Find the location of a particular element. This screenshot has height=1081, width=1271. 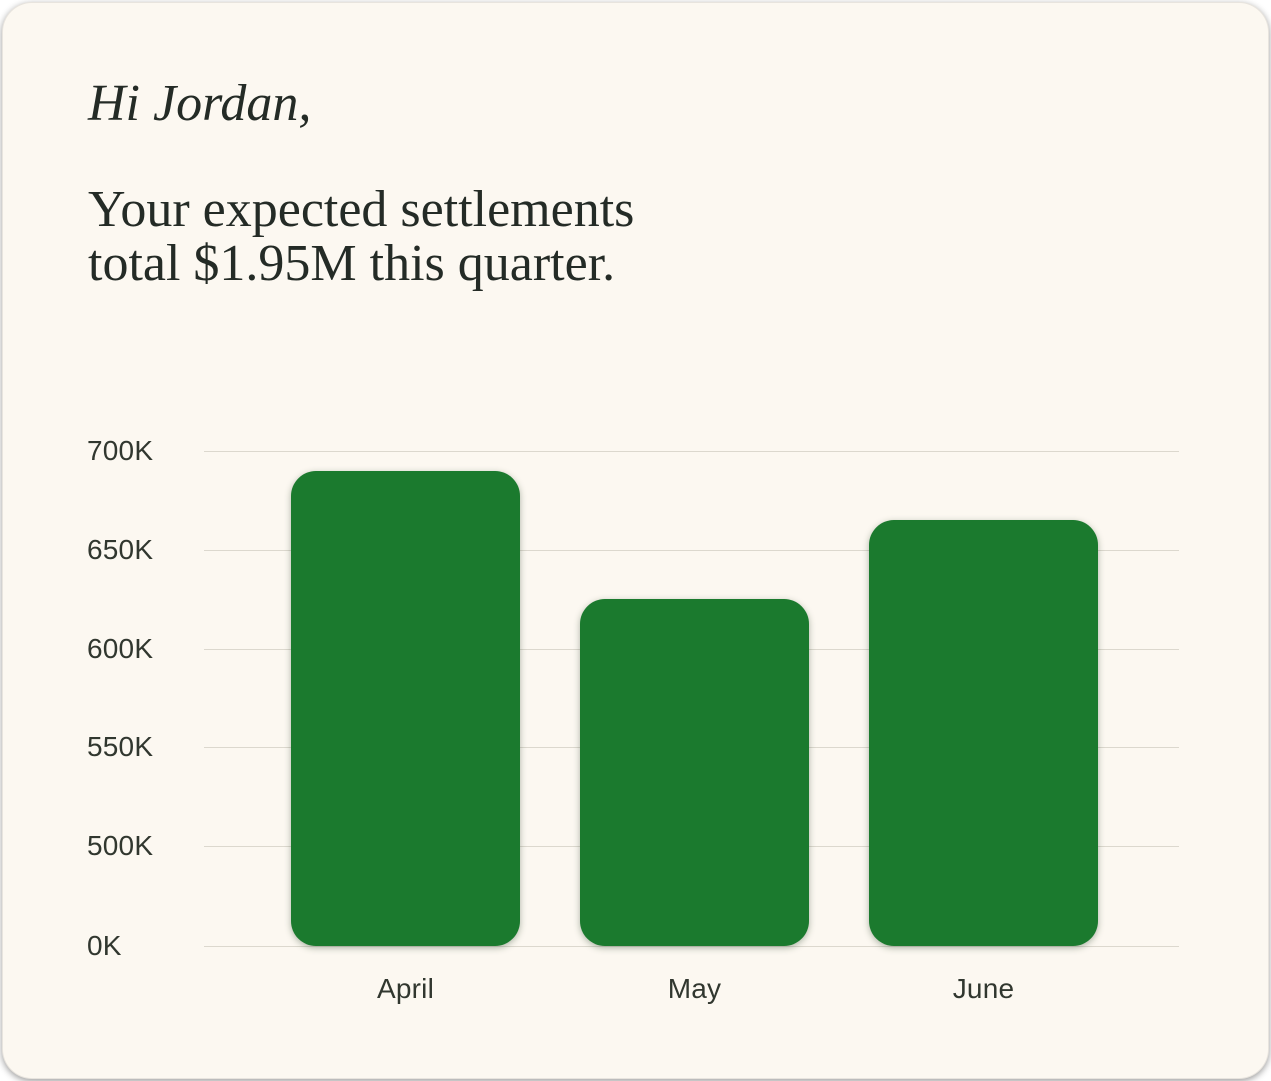

gridline-0k is located at coordinates (691, 946).